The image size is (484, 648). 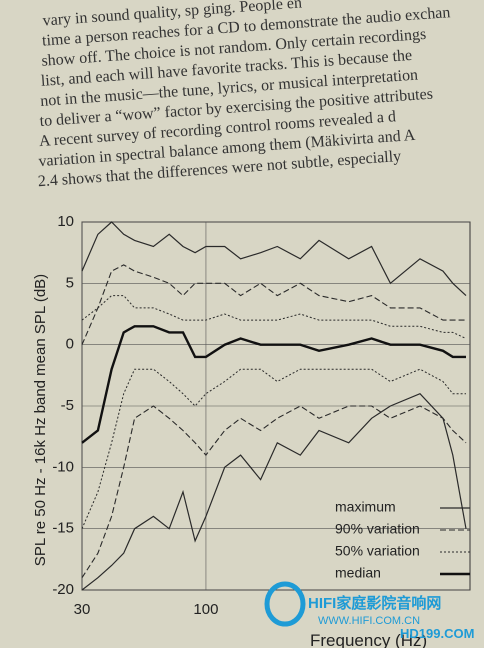 I want to click on legend-label: median, so click(x=358, y=573).